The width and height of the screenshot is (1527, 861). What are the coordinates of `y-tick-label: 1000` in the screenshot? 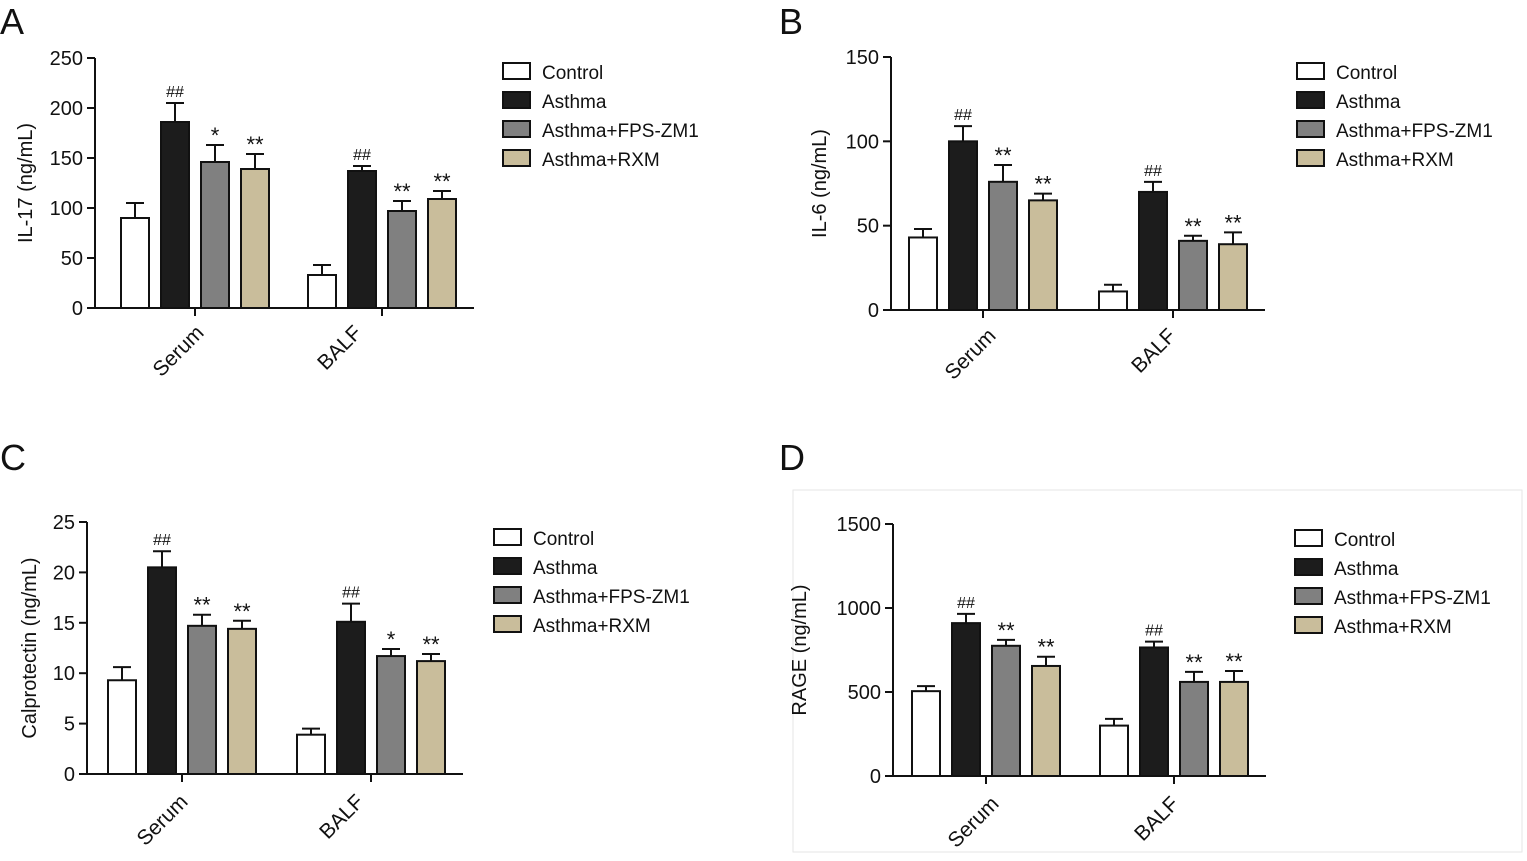 It's located at (859, 609).